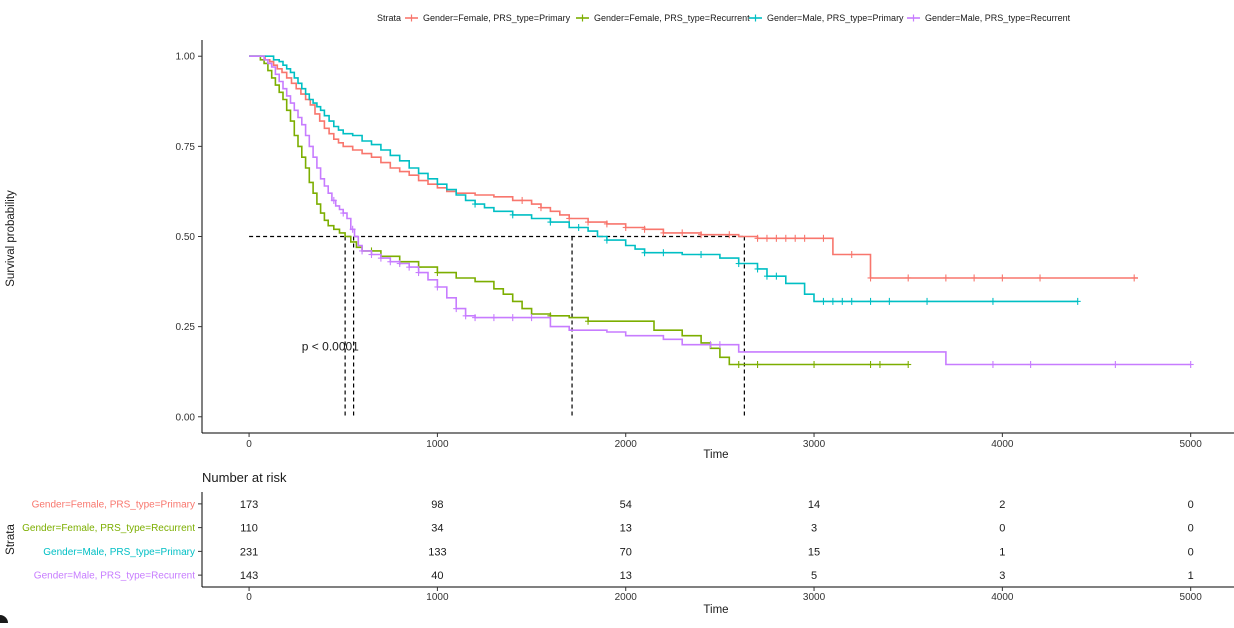 Image resolution: width=1234 pixels, height=628 pixels. What do you see at coordinates (626, 444) in the screenshot?
I see `x-tick-label: 2000` at bounding box center [626, 444].